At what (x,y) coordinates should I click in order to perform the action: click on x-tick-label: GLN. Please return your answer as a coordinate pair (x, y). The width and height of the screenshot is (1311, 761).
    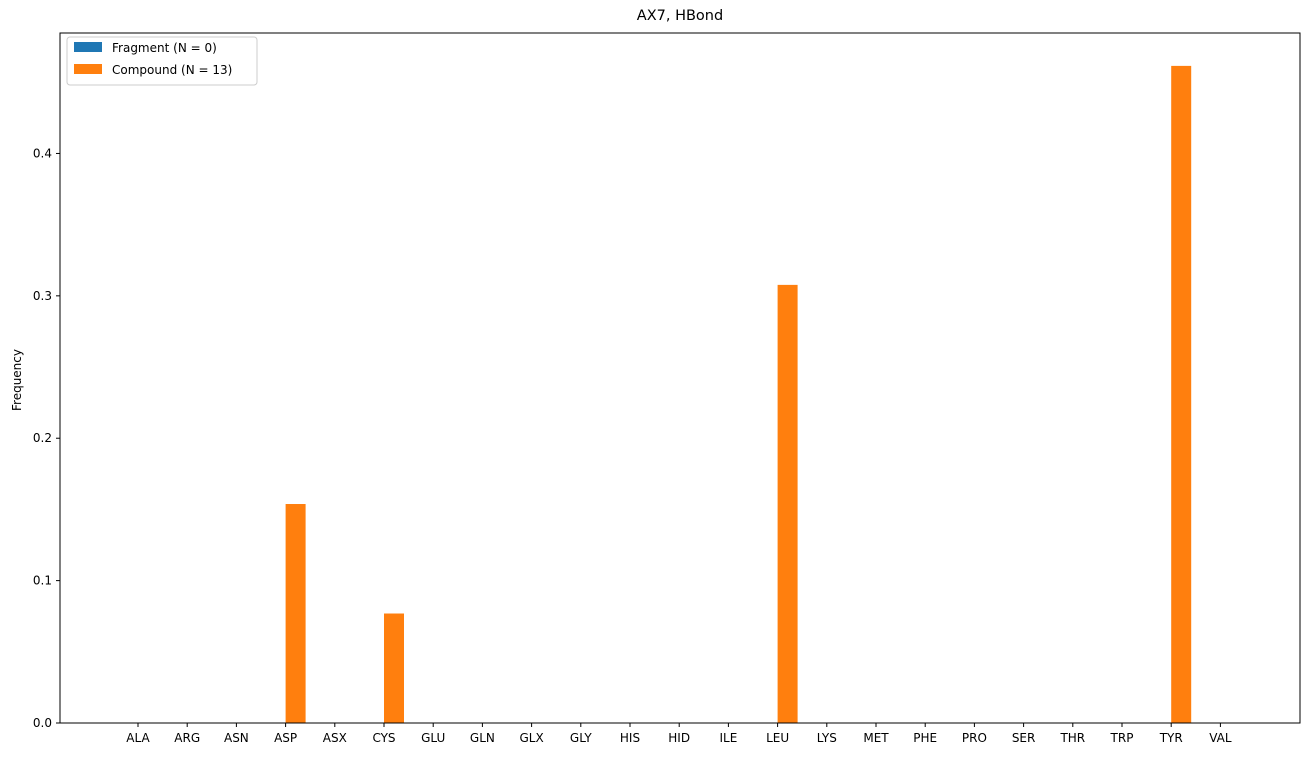
    Looking at the image, I should click on (482, 738).